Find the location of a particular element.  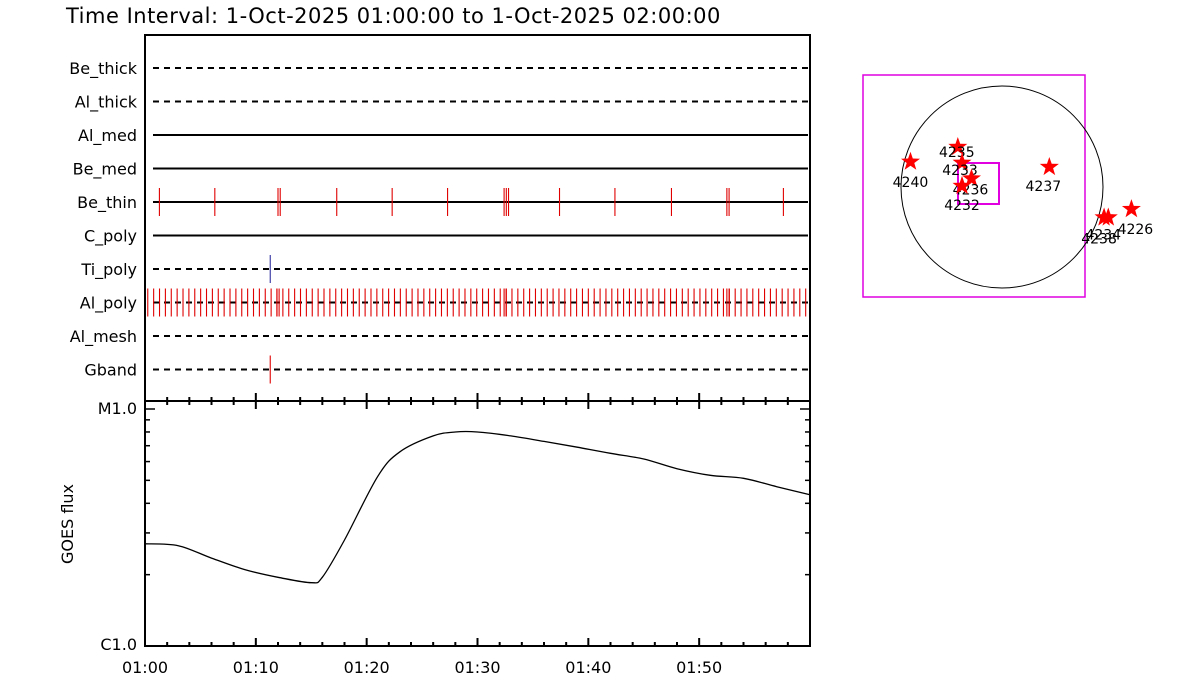

channel-label-be-thin: Be_thin is located at coordinates (107, 203).